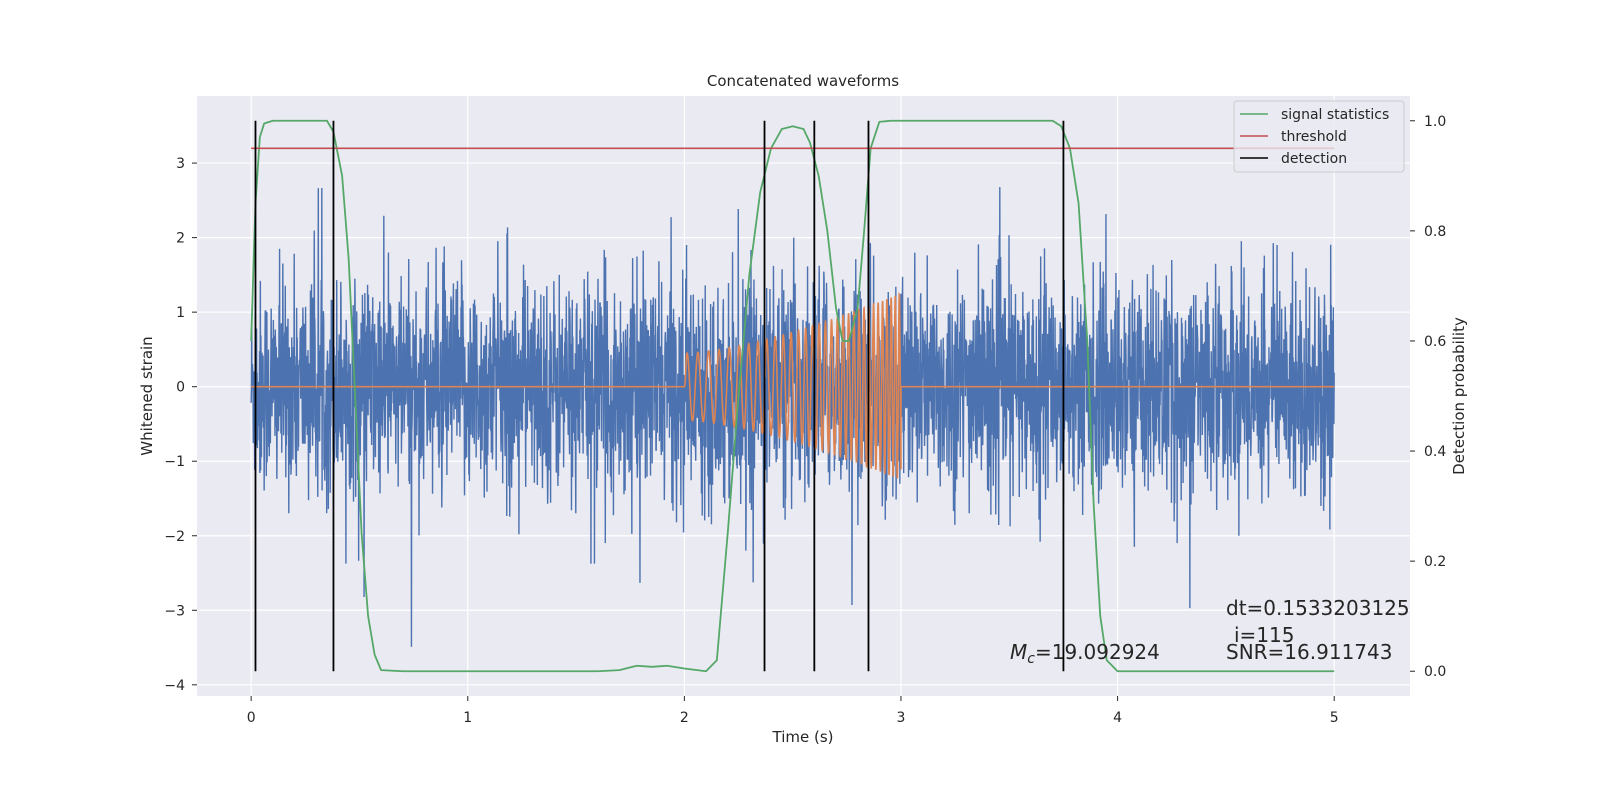 The image size is (1600, 800). What do you see at coordinates (174, 686) in the screenshot?
I see `y-left-tick-label: −4` at bounding box center [174, 686].